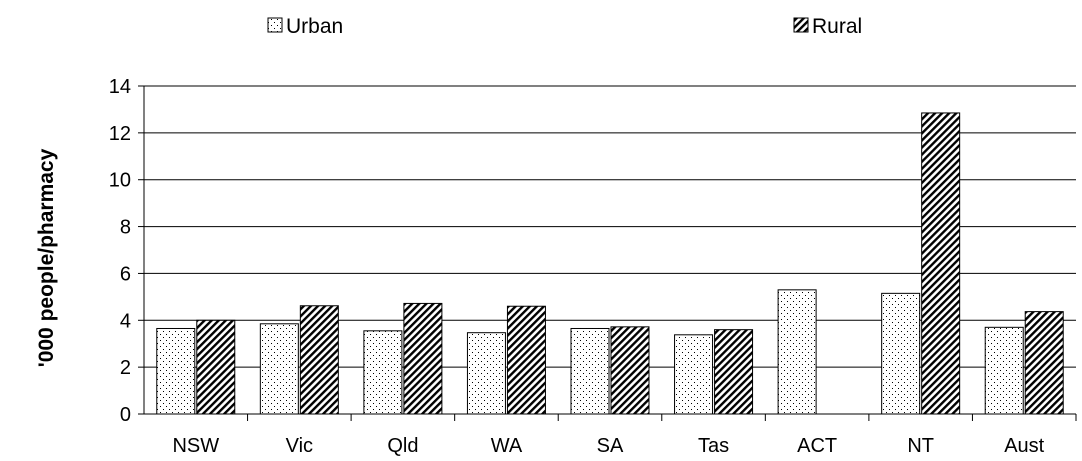 The height and width of the screenshot is (461, 1082). I want to click on bar-rural-nt, so click(941, 263).